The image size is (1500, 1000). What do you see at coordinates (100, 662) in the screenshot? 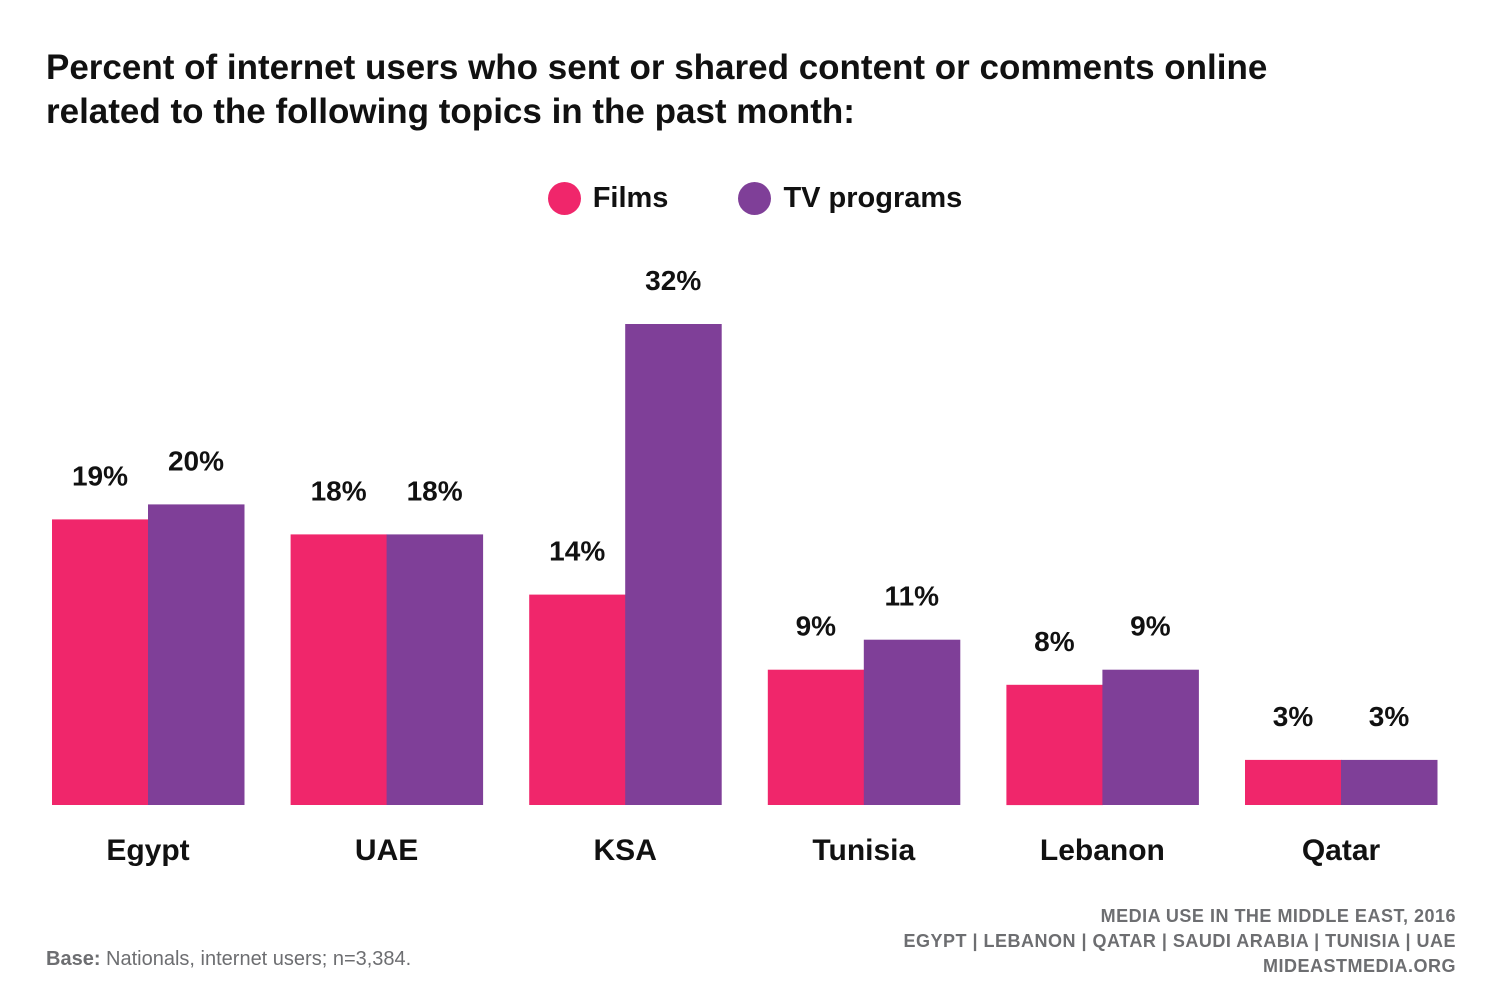
I see `bar-films-egypt` at bounding box center [100, 662].